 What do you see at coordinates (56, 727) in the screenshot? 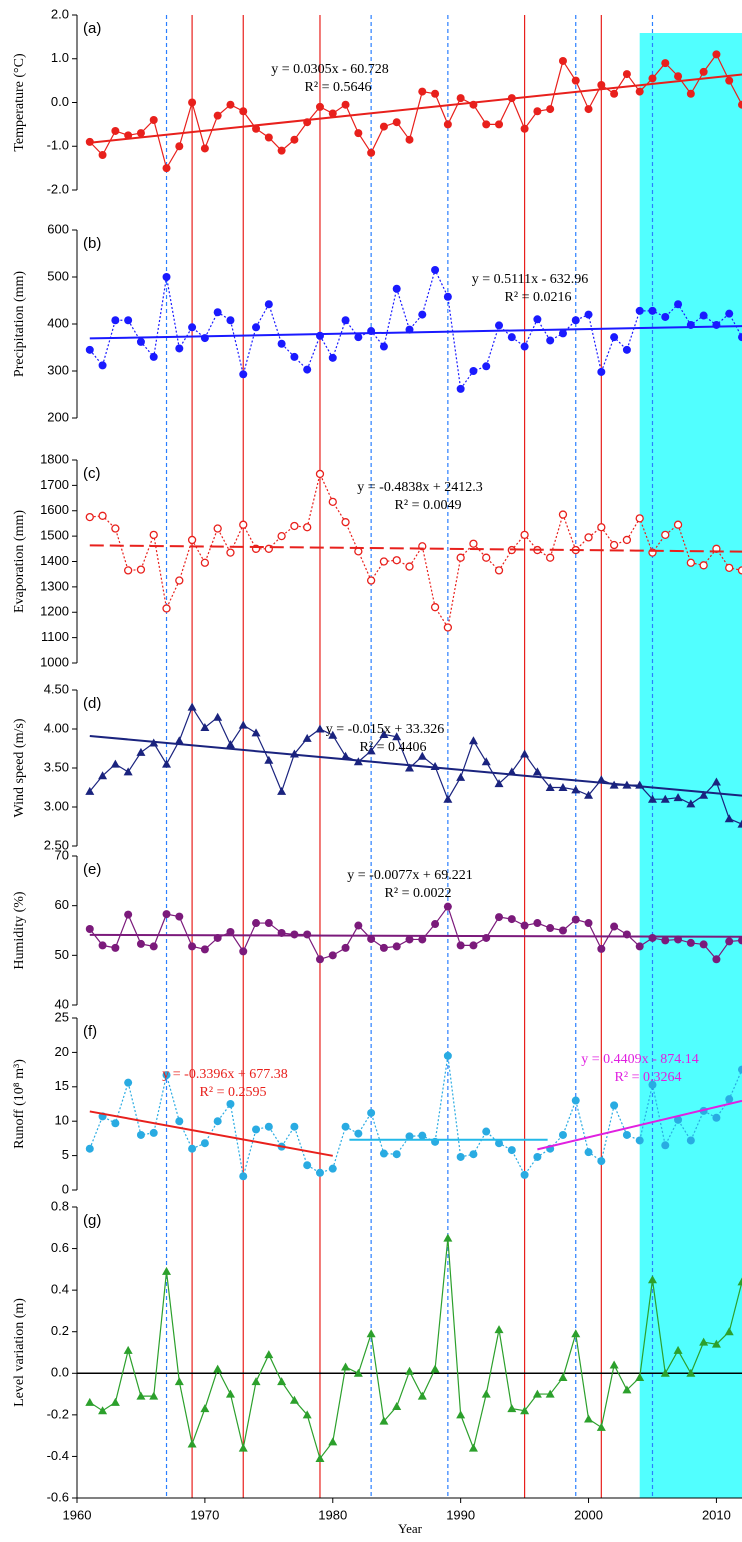
I see `y-tick-label: 4.00` at bounding box center [56, 727].